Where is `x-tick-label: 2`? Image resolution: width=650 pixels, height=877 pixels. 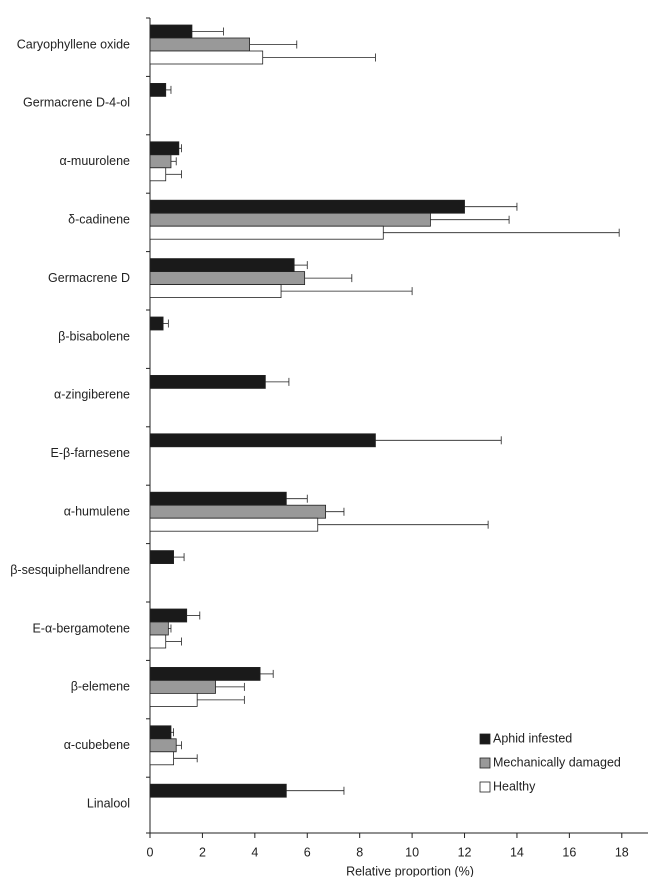 x-tick-label: 2 is located at coordinates (202, 852).